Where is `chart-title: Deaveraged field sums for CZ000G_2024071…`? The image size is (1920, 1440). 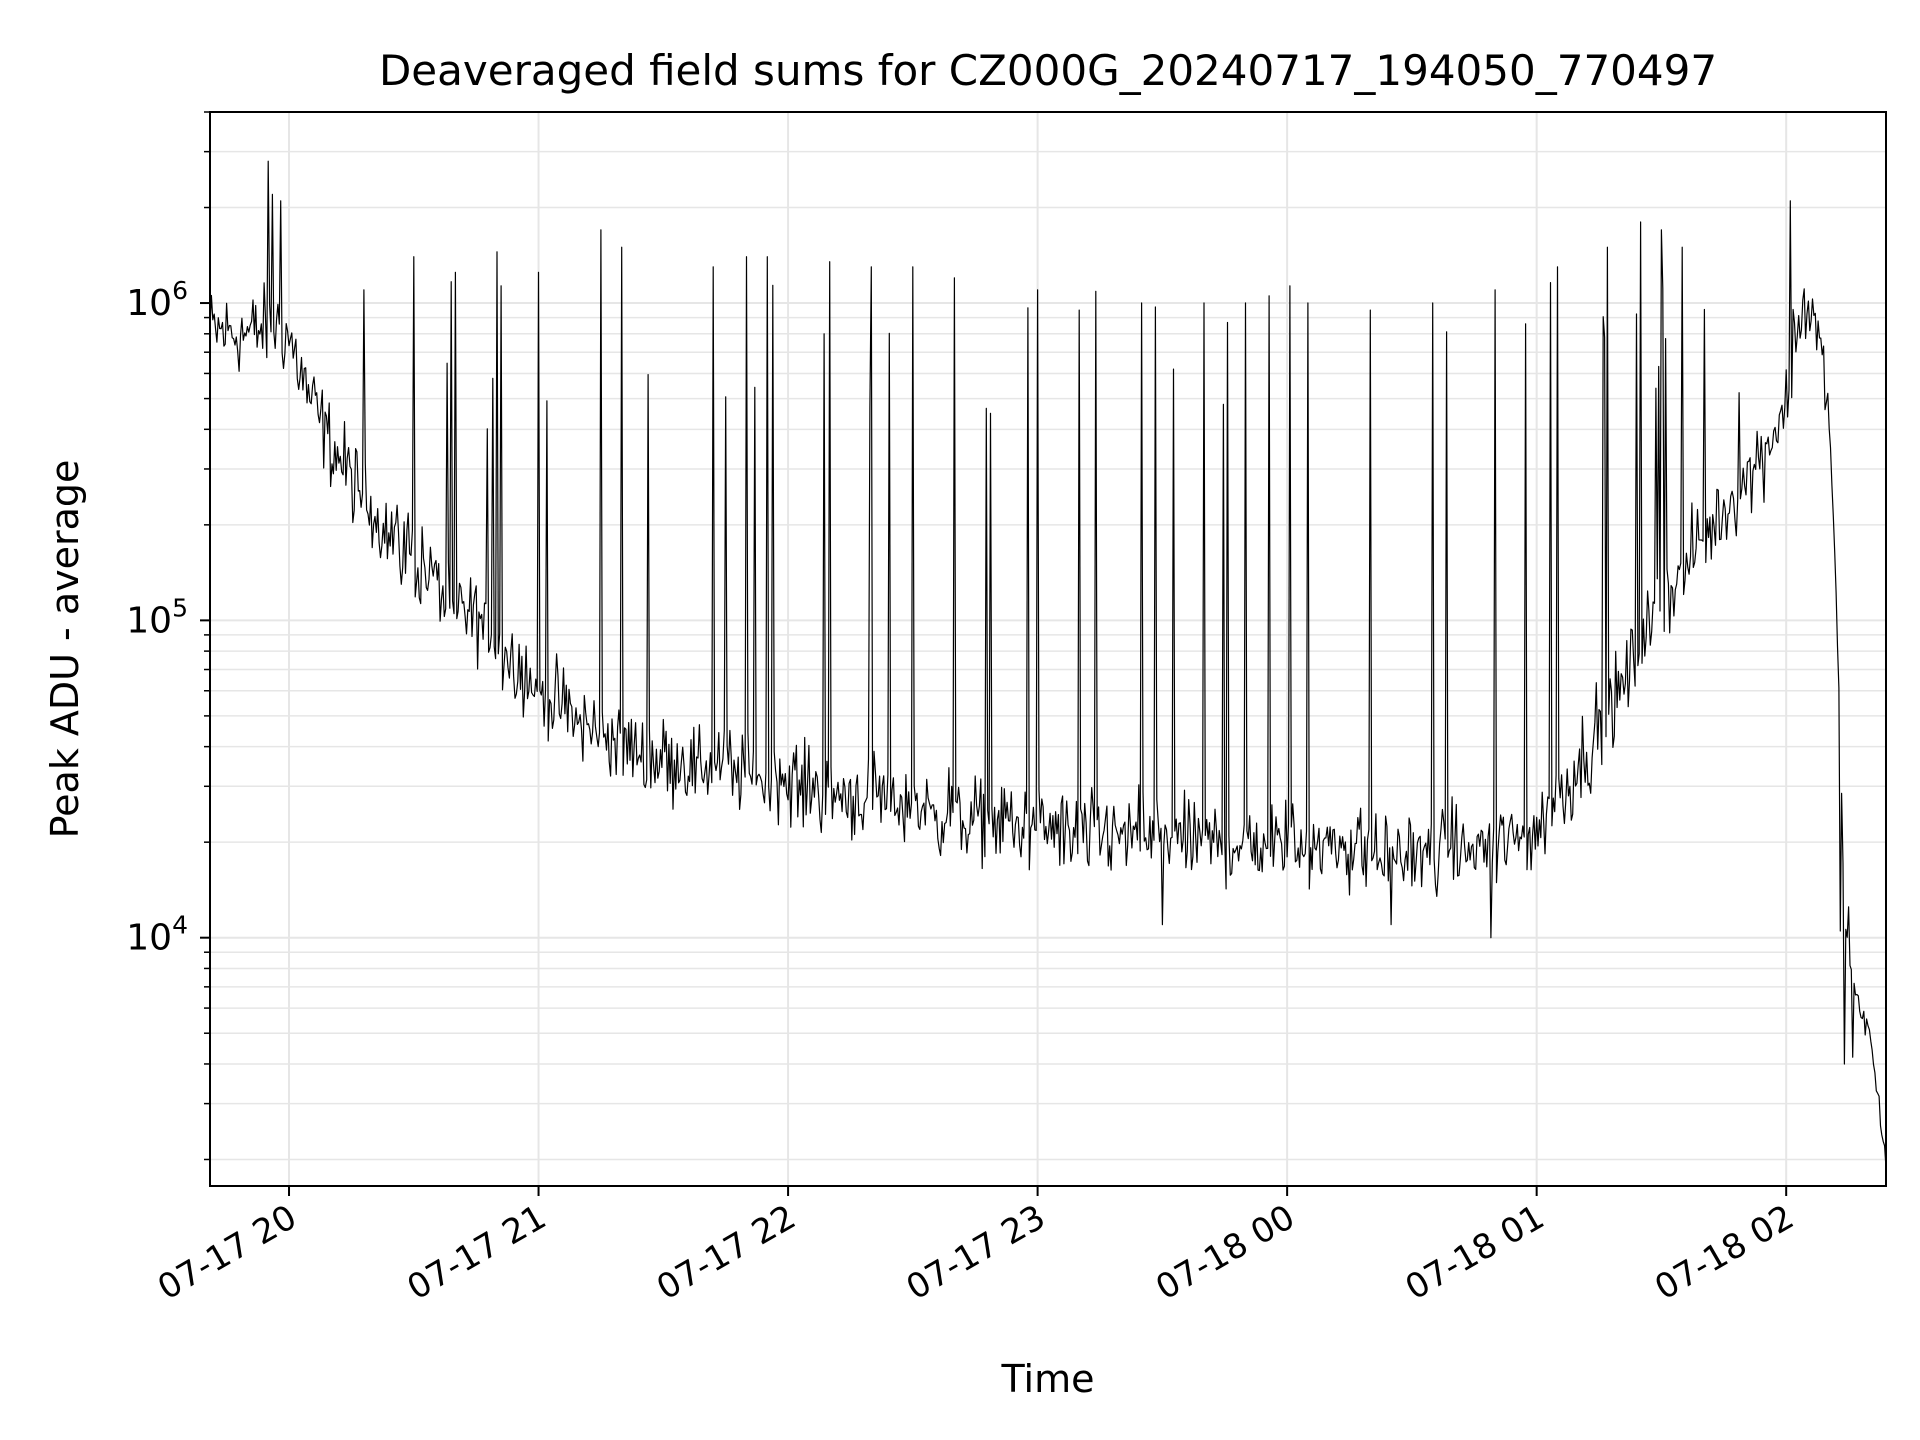 chart-title: Deaveraged field sums for CZ000G_2024071… is located at coordinates (1048, 70).